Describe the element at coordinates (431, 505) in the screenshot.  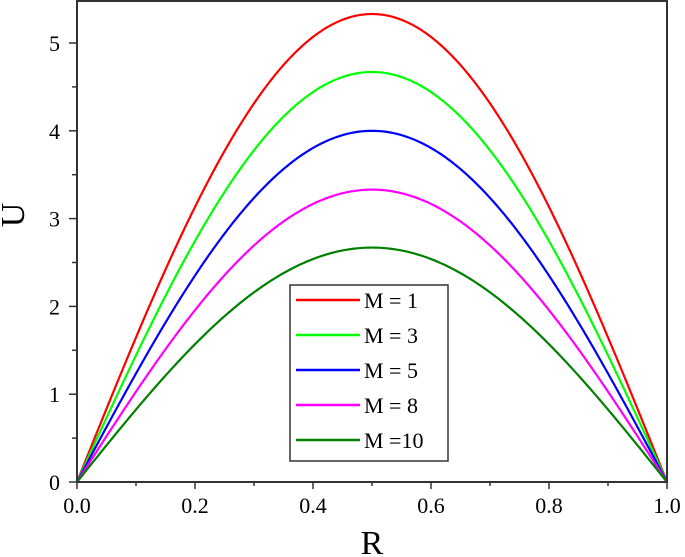
I see `x-tick-label: 0.6` at that location.